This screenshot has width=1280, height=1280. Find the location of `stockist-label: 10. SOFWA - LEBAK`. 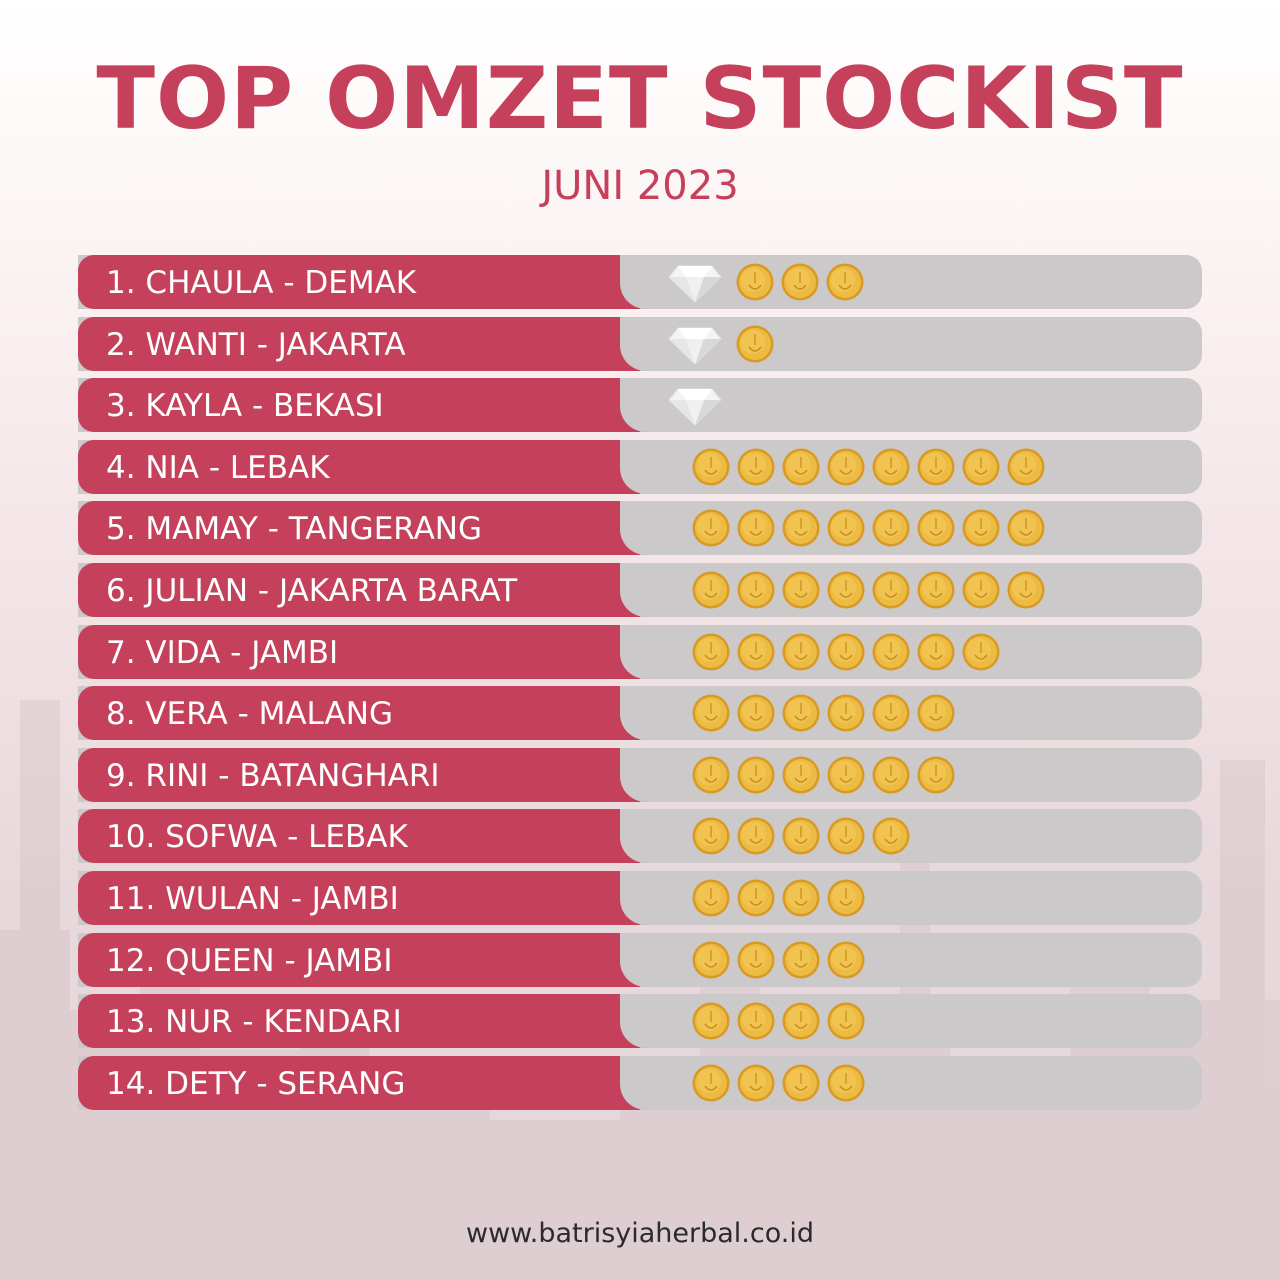

stockist-label: 10. SOFWA - LEBAK is located at coordinates (257, 837).